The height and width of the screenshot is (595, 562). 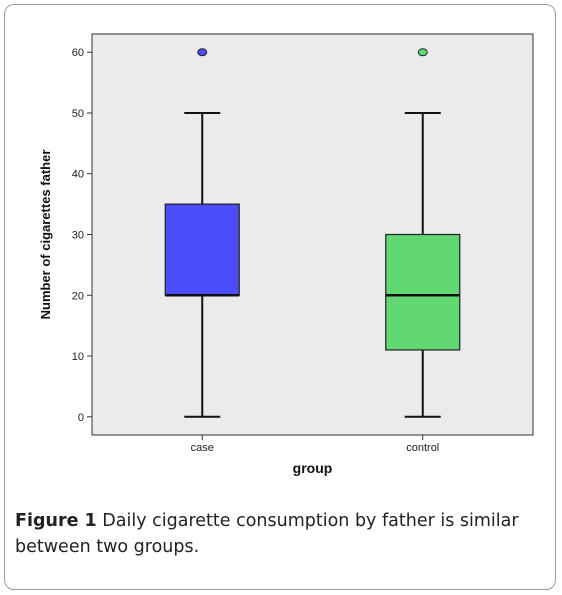 What do you see at coordinates (78, 114) in the screenshot?
I see `y-tick-label: 50` at bounding box center [78, 114].